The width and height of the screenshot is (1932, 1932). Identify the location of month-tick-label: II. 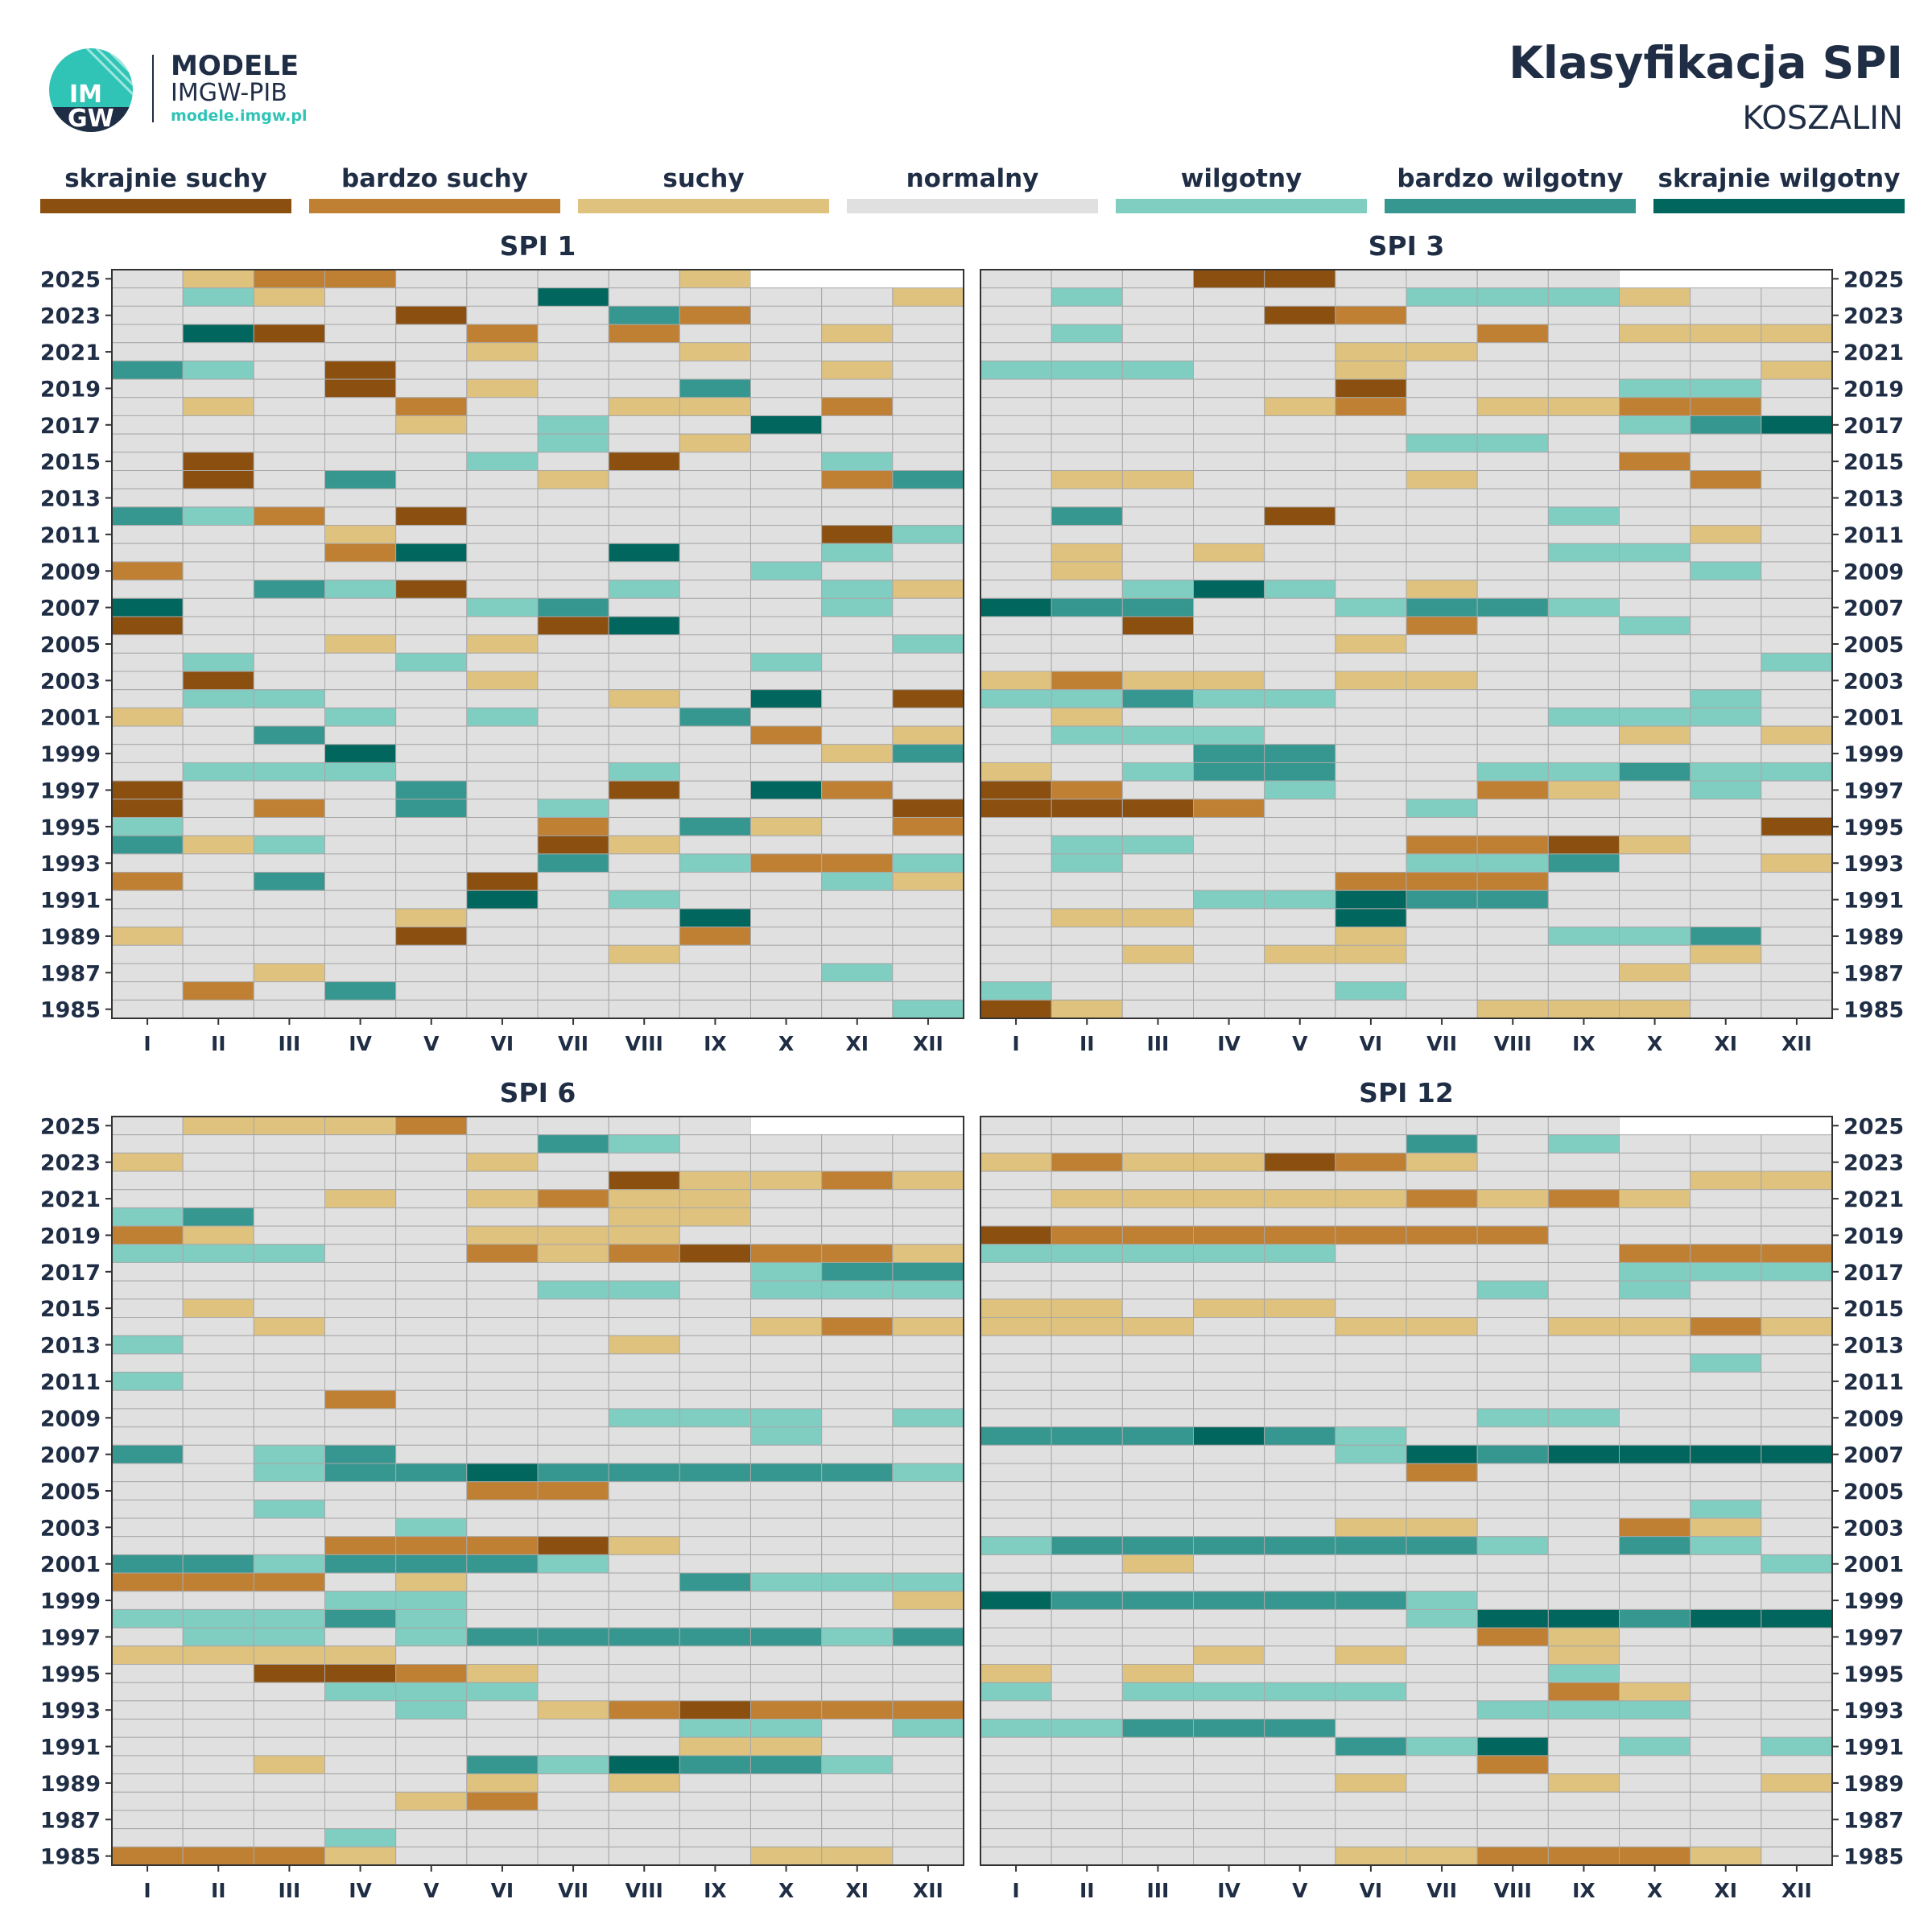
(218, 1043).